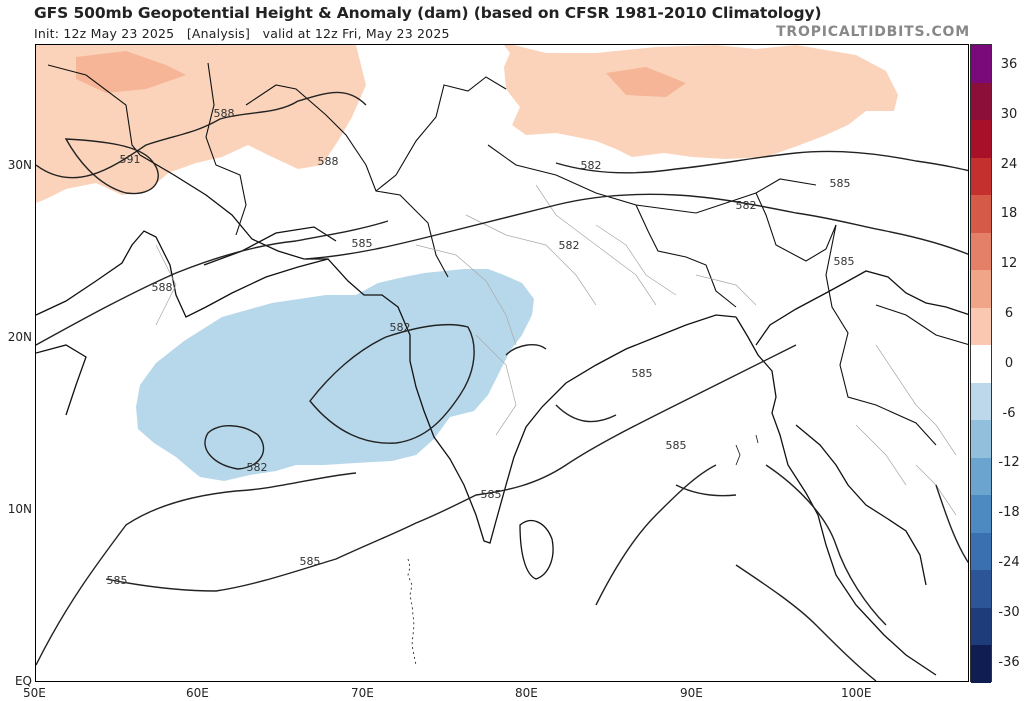  What do you see at coordinates (583, 550) in the screenshot?
I see `islands` at bounding box center [583, 550].